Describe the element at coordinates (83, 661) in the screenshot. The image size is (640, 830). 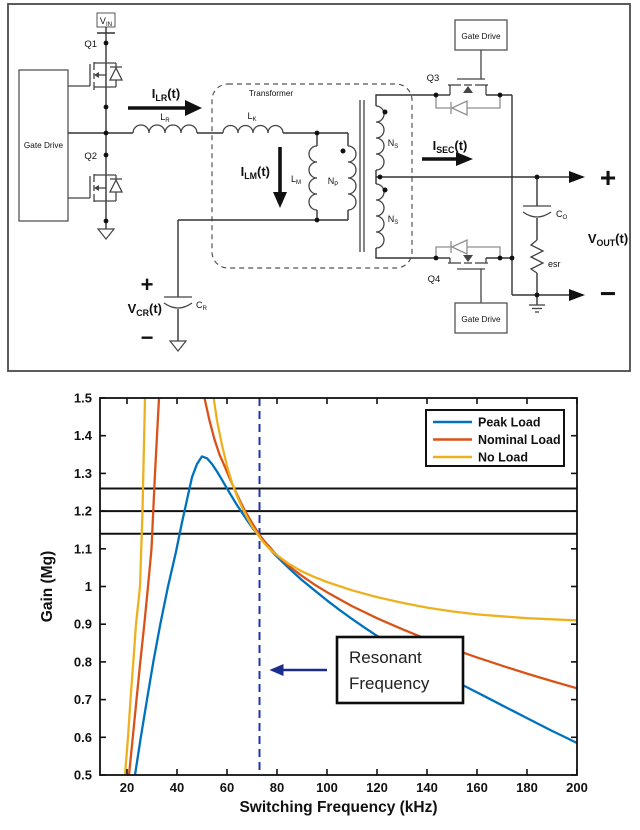
I see `y-tick-label: 0.8` at that location.